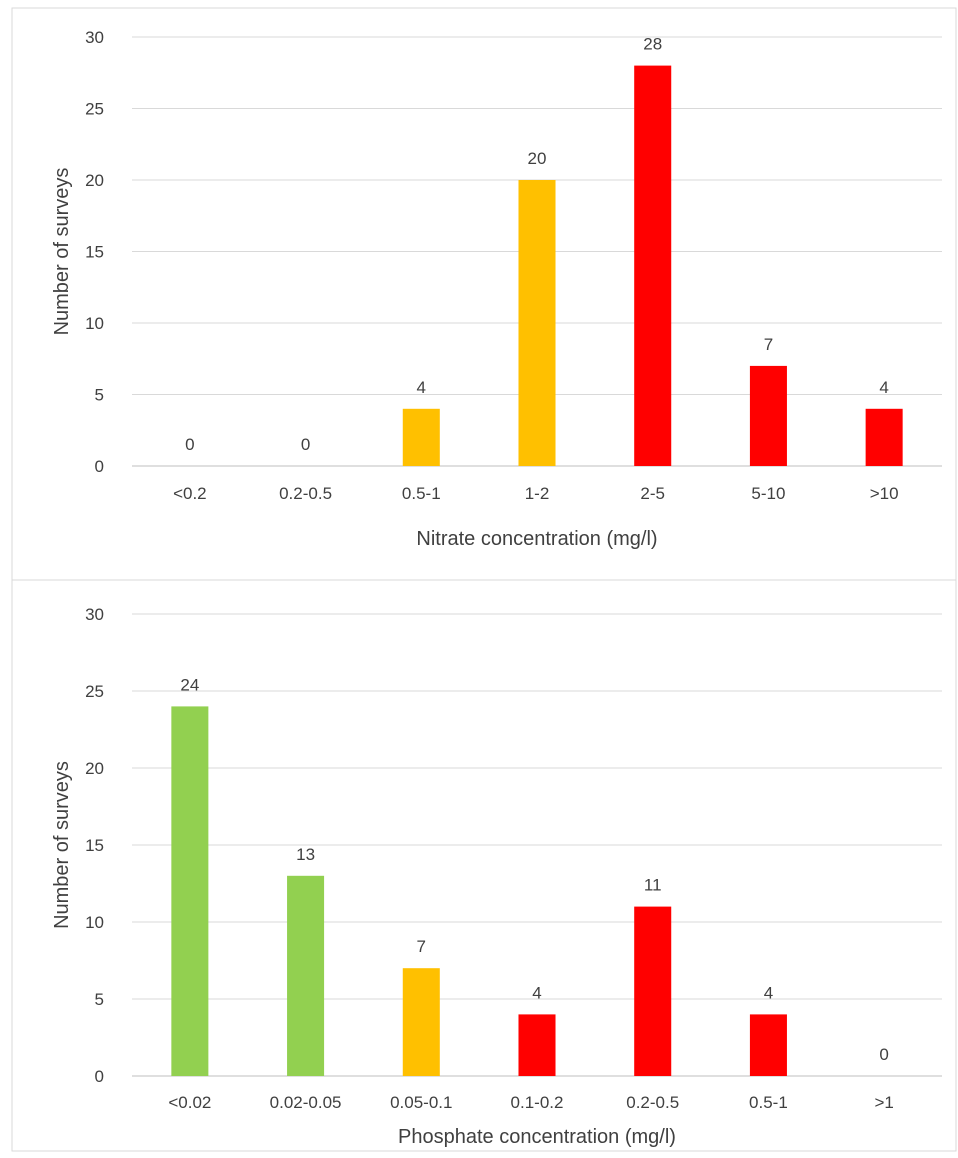 The image size is (958, 1158). What do you see at coordinates (536, 539) in the screenshot?
I see `nitrate-x-axis-label: Nitrate concentration (mg/l)` at bounding box center [536, 539].